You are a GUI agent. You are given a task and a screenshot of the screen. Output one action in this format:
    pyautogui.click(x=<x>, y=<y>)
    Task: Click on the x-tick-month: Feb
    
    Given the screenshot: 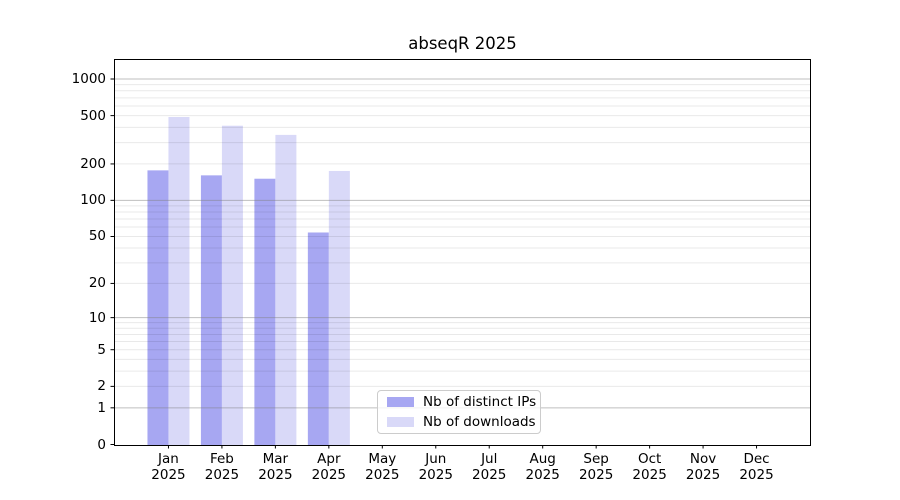 What is the action you would take?
    pyautogui.click(x=221, y=459)
    